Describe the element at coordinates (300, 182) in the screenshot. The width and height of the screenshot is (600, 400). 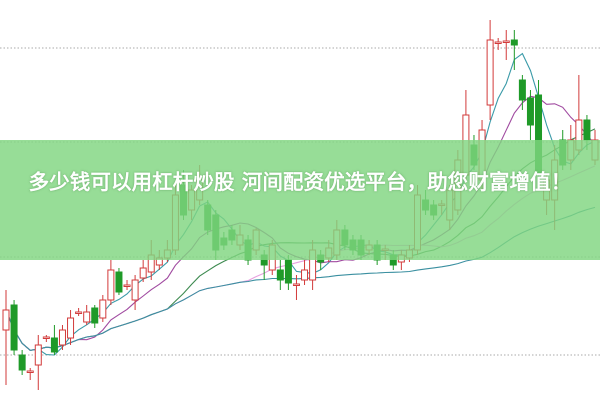
I see `banner-text: 多少钱可以用杠杆炒股 河间配资优选平台，助您财富增值！` at that location.